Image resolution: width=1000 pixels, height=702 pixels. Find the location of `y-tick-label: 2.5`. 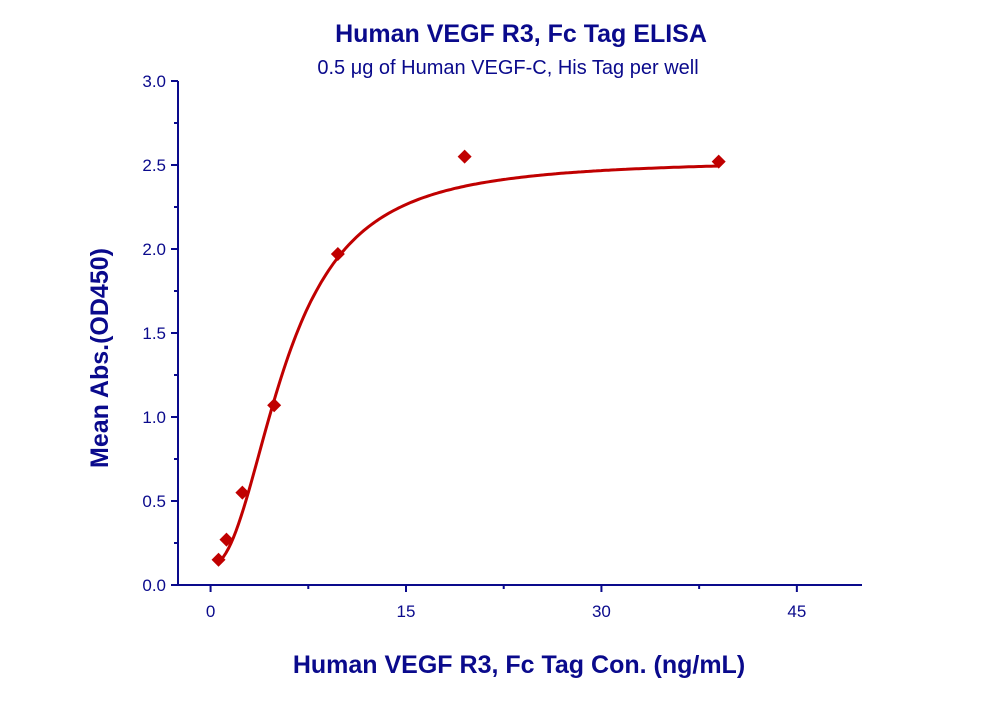

y-tick-label: 2.5 is located at coordinates (154, 165).